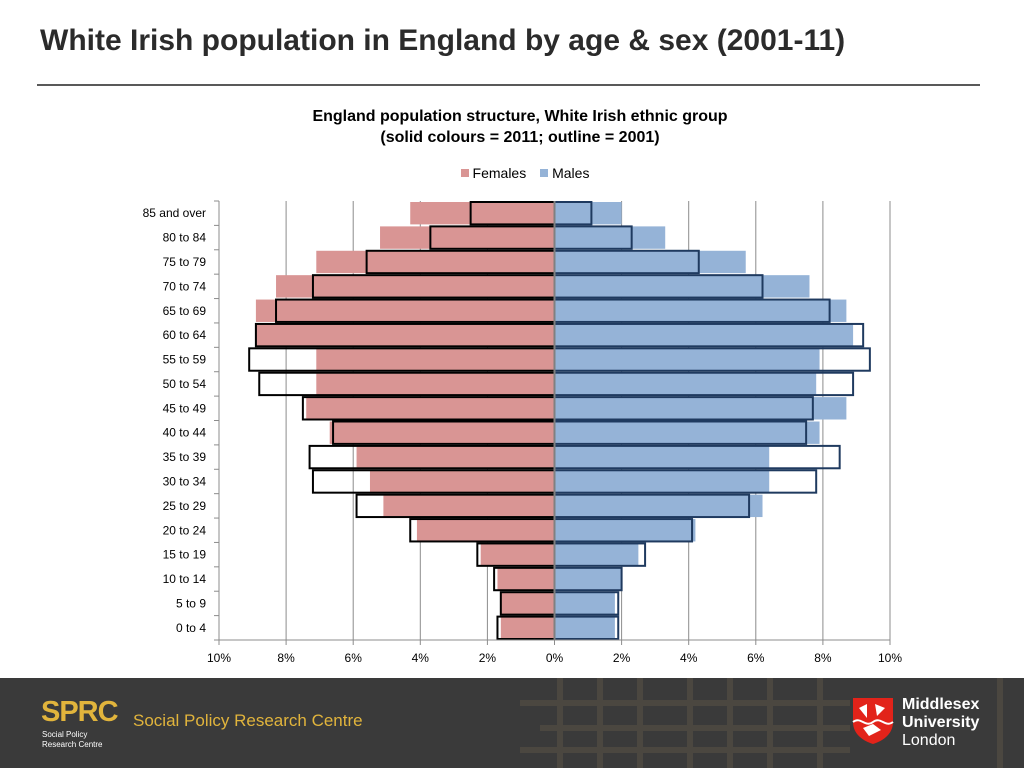 The height and width of the screenshot is (768, 1024). What do you see at coordinates (761, 723) in the screenshot?
I see `footer-pattern` at bounding box center [761, 723].